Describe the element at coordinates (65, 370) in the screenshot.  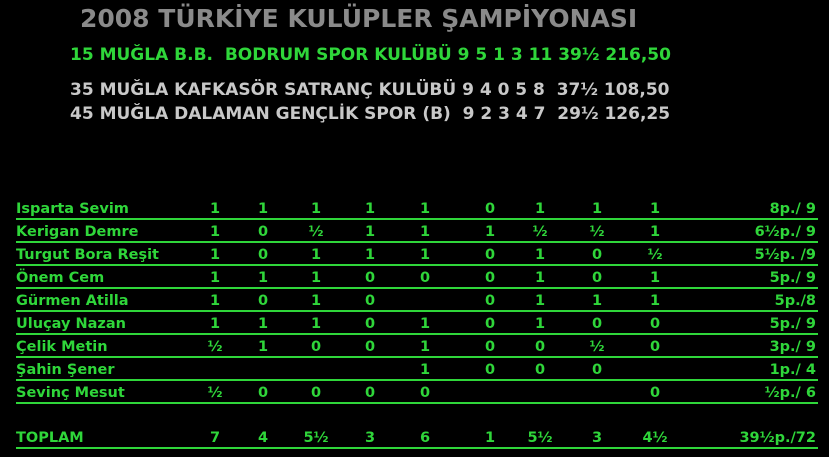
I see `player-name: Şahin Şener` at that location.